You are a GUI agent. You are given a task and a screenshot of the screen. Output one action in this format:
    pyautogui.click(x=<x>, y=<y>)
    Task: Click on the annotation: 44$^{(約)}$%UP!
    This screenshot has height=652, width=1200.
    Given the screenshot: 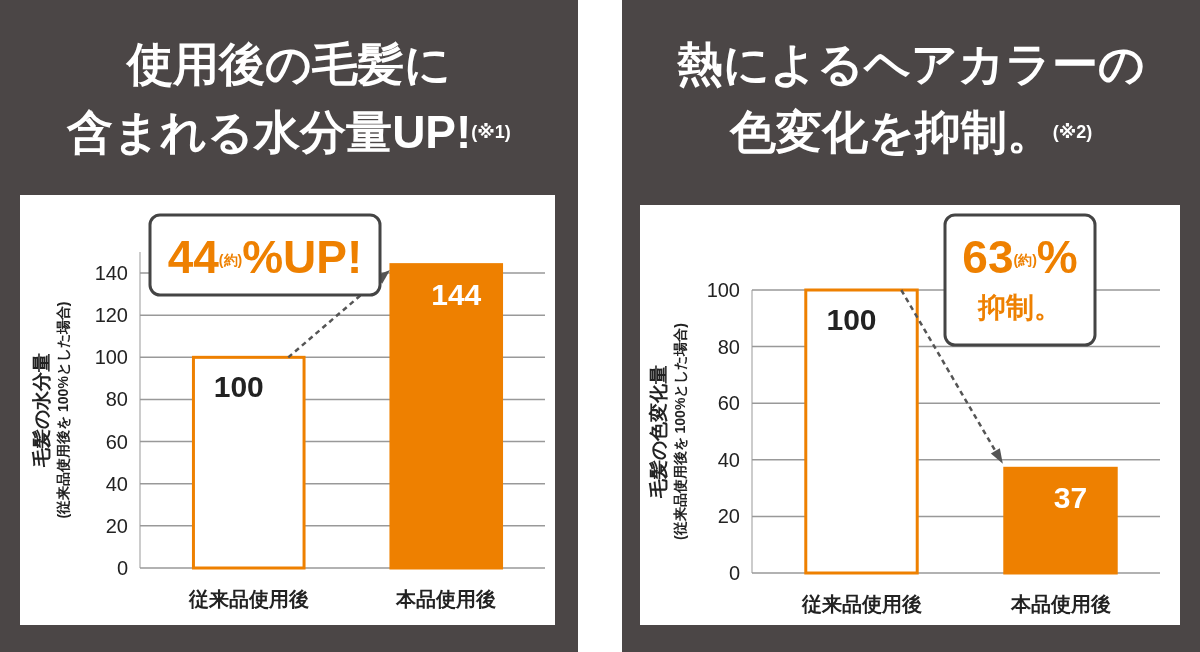 What is the action you would take?
    pyautogui.click(x=265, y=257)
    